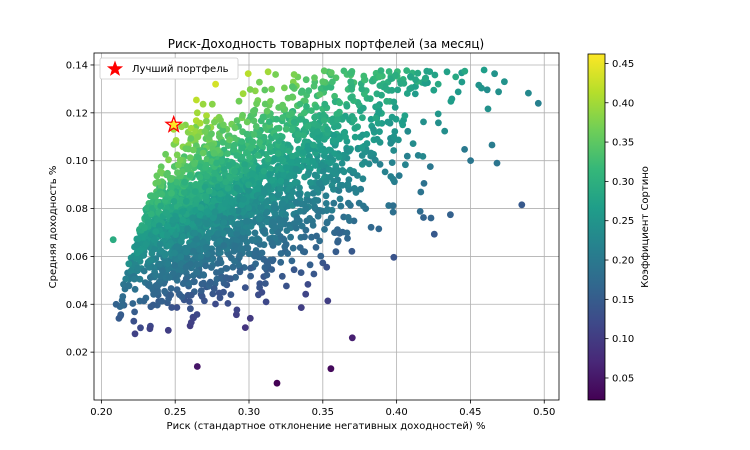 The height and width of the screenshot is (450, 750). Describe the element at coordinates (322, 409) in the screenshot. I see `x-axis-ticks: 0.20 0.25 0.30 0.35 0.40 0.45 0.50` at that location.